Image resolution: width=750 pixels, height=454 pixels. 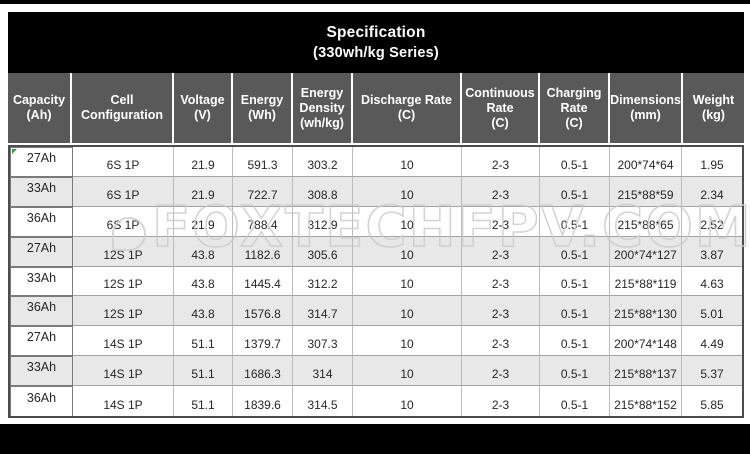 What do you see at coordinates (323, 281) in the screenshot?
I see `table-cell: 312.2` at bounding box center [323, 281].